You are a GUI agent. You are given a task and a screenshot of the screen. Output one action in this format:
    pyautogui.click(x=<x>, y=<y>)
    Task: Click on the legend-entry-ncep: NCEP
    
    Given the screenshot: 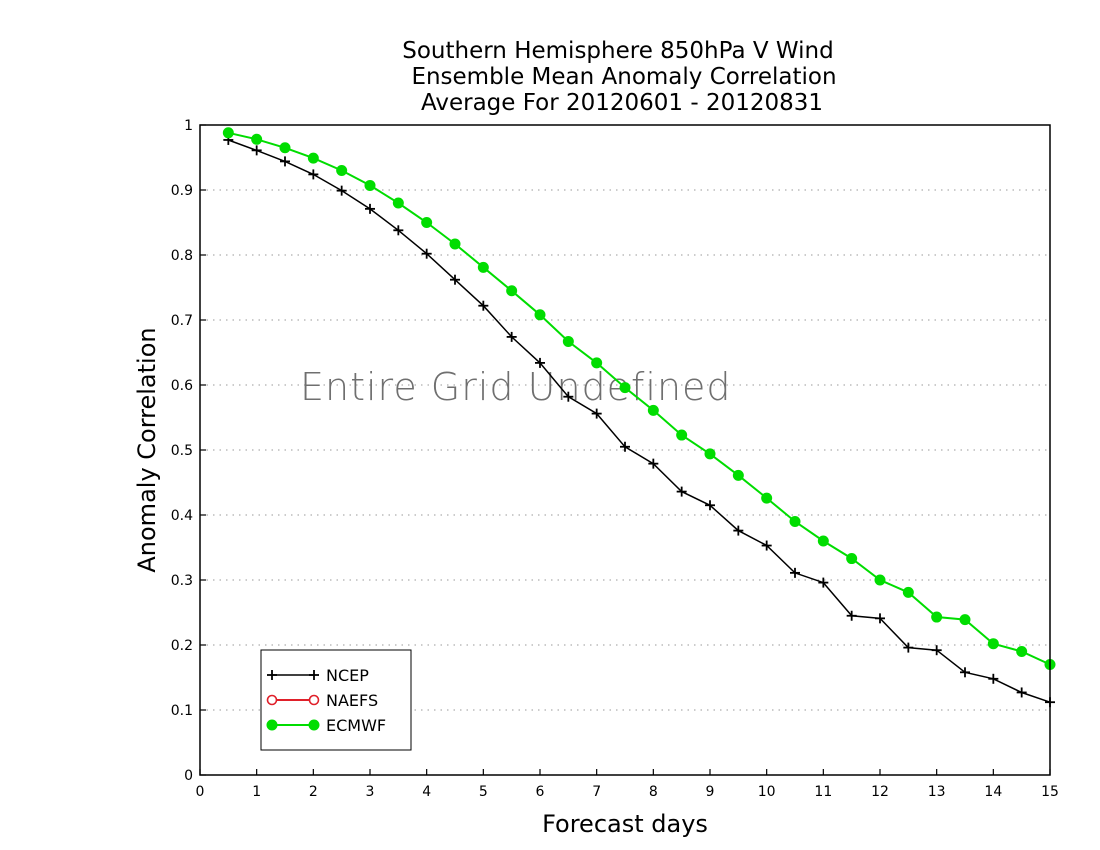 What is the action you would take?
    pyautogui.click(x=318, y=675)
    